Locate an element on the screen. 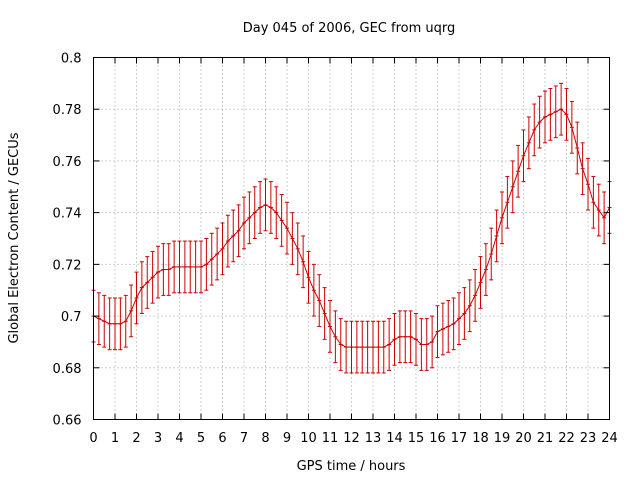  y-tick-label: 0.78 is located at coordinates (67, 110).